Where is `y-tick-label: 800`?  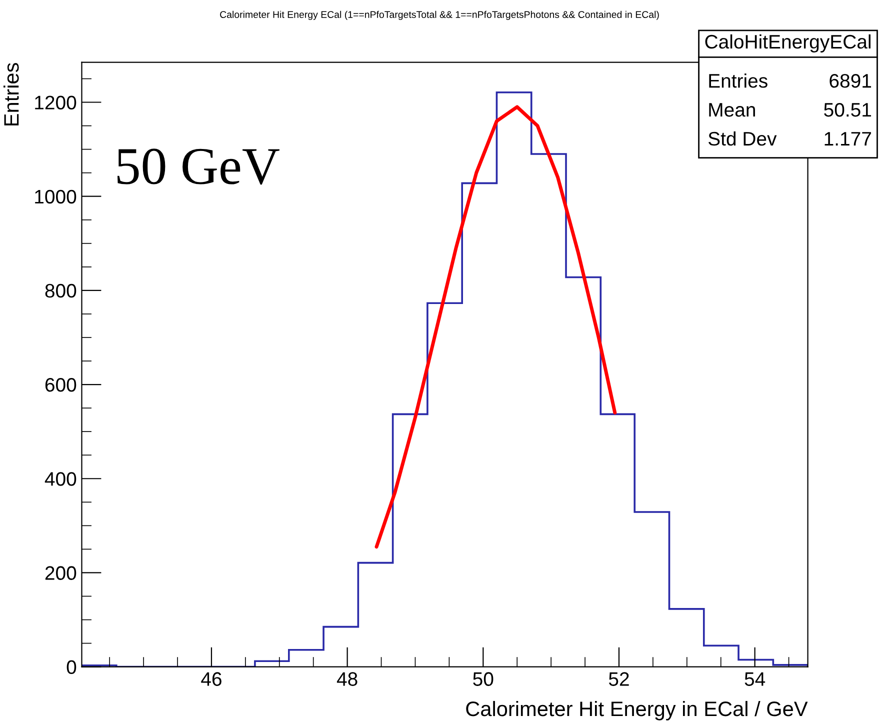 y-tick-label: 800 is located at coordinates (60, 291).